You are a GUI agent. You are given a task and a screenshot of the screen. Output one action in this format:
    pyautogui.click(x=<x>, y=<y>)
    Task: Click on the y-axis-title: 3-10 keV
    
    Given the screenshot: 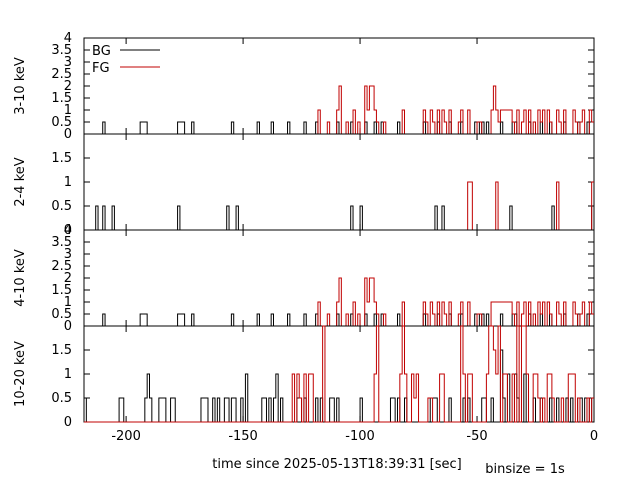 What is the action you would take?
    pyautogui.click(x=20, y=86)
    